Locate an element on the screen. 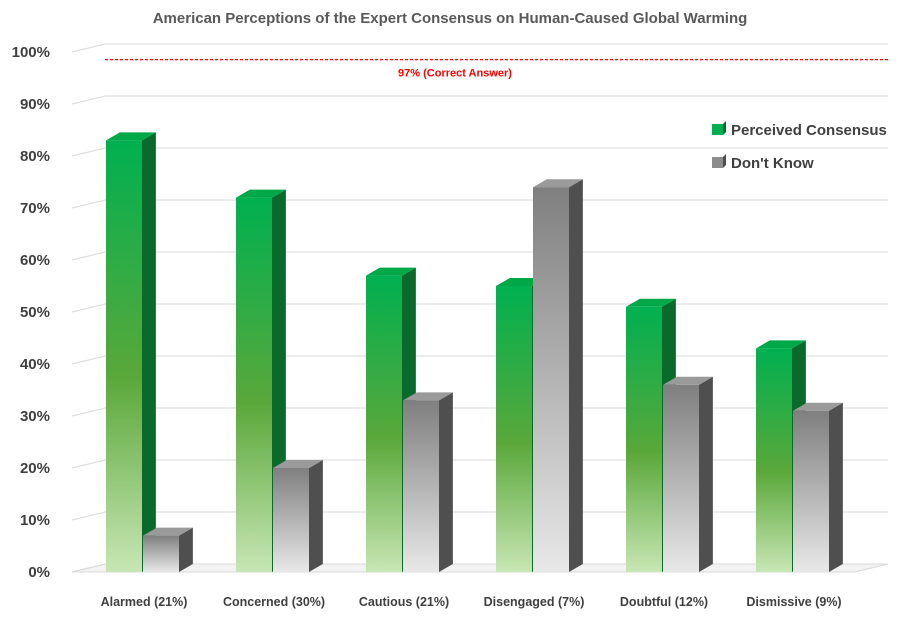 This screenshot has height=634, width=900. y-tick-label: 80% is located at coordinates (35, 156).